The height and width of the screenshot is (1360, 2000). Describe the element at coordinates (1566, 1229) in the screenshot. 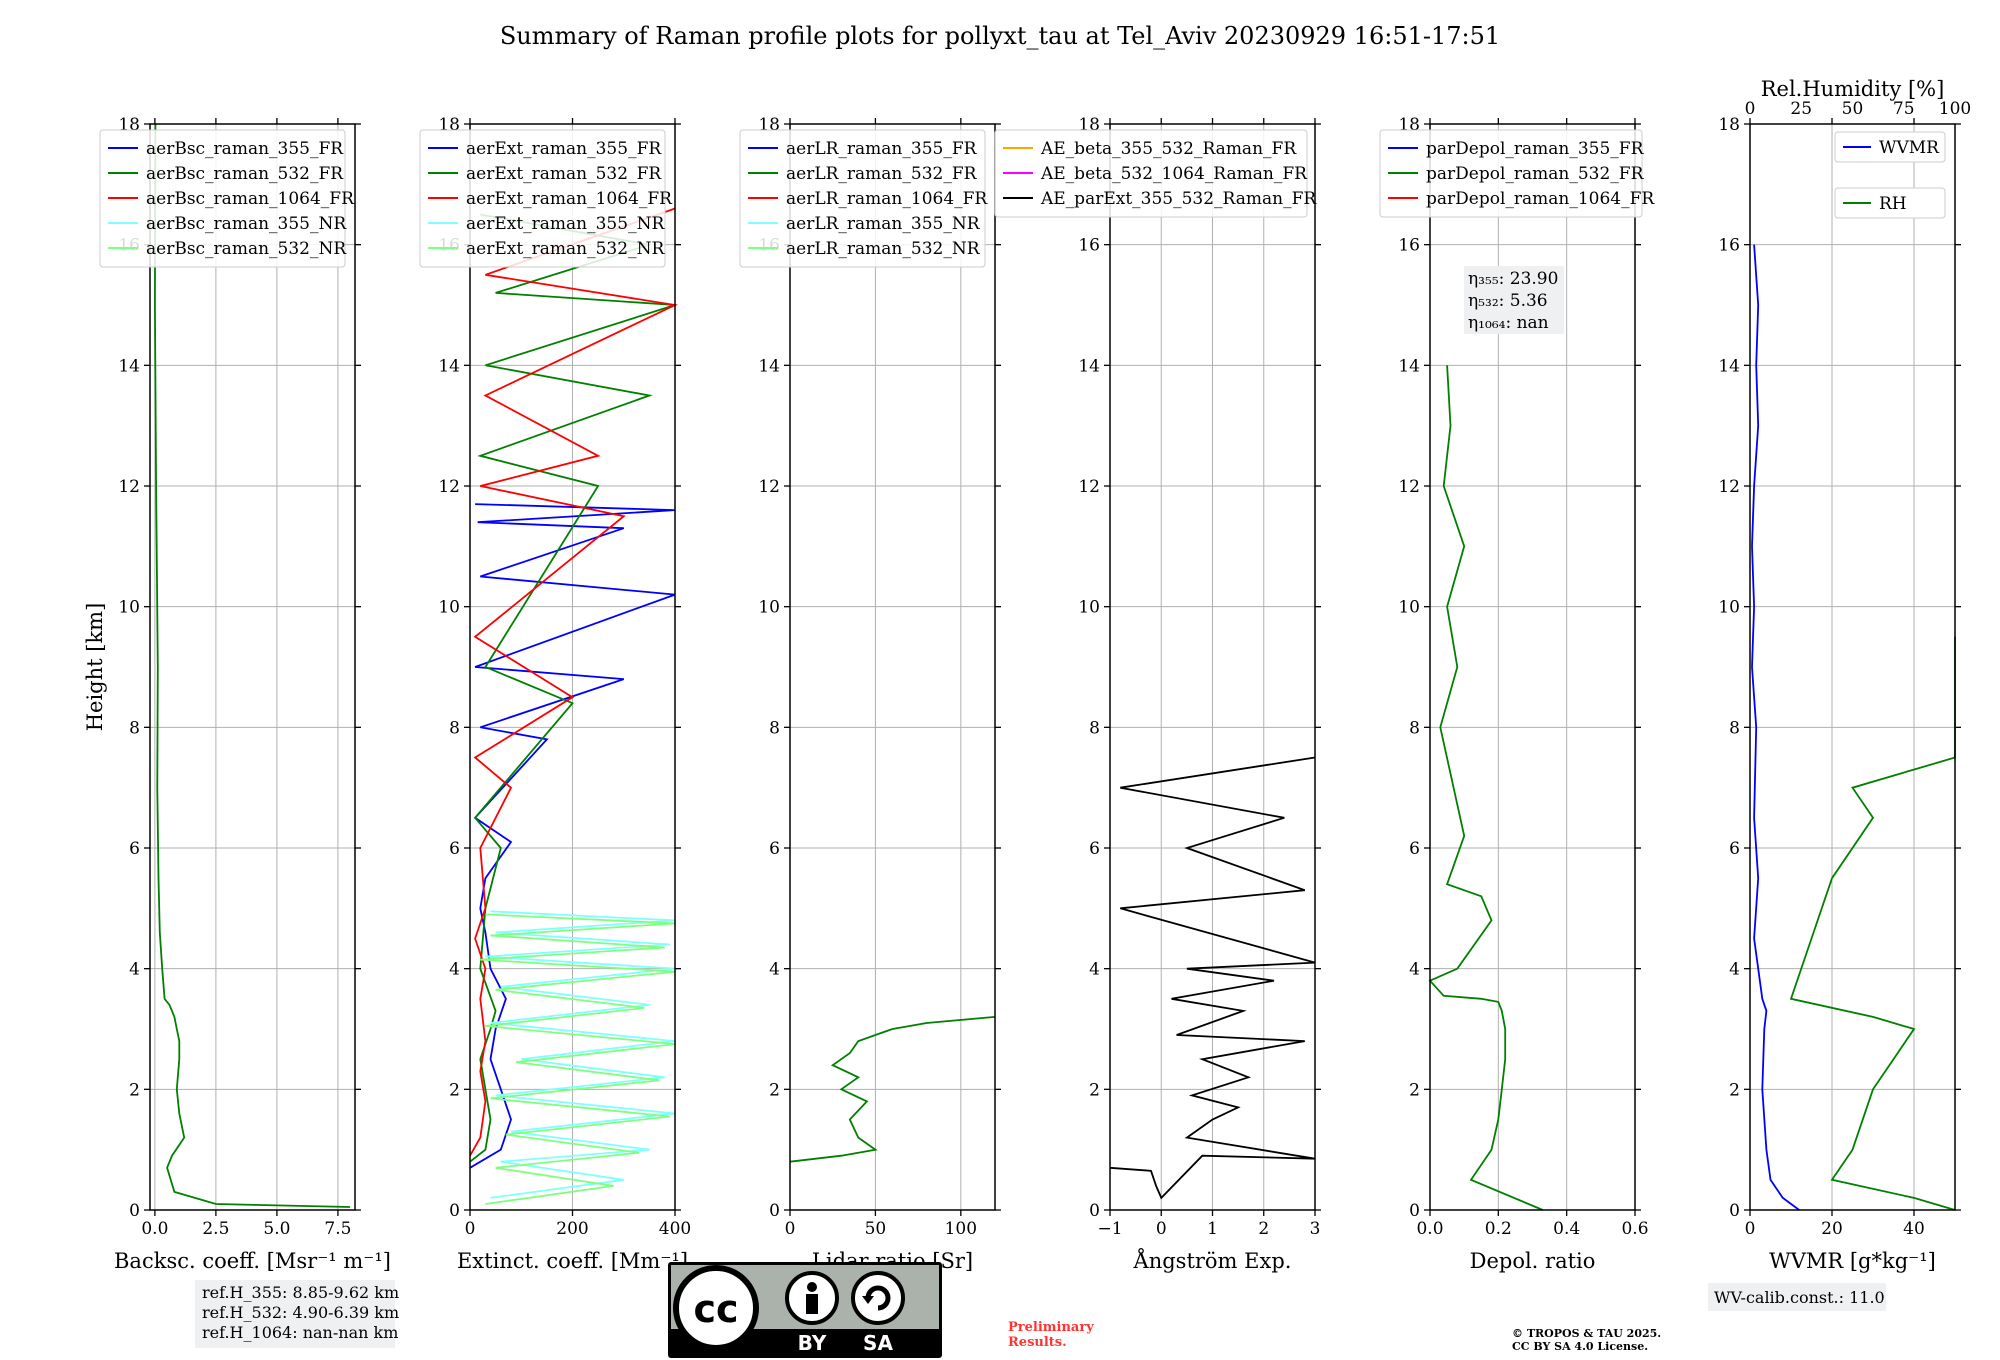

I see `x-tick-label: 0.4` at that location.